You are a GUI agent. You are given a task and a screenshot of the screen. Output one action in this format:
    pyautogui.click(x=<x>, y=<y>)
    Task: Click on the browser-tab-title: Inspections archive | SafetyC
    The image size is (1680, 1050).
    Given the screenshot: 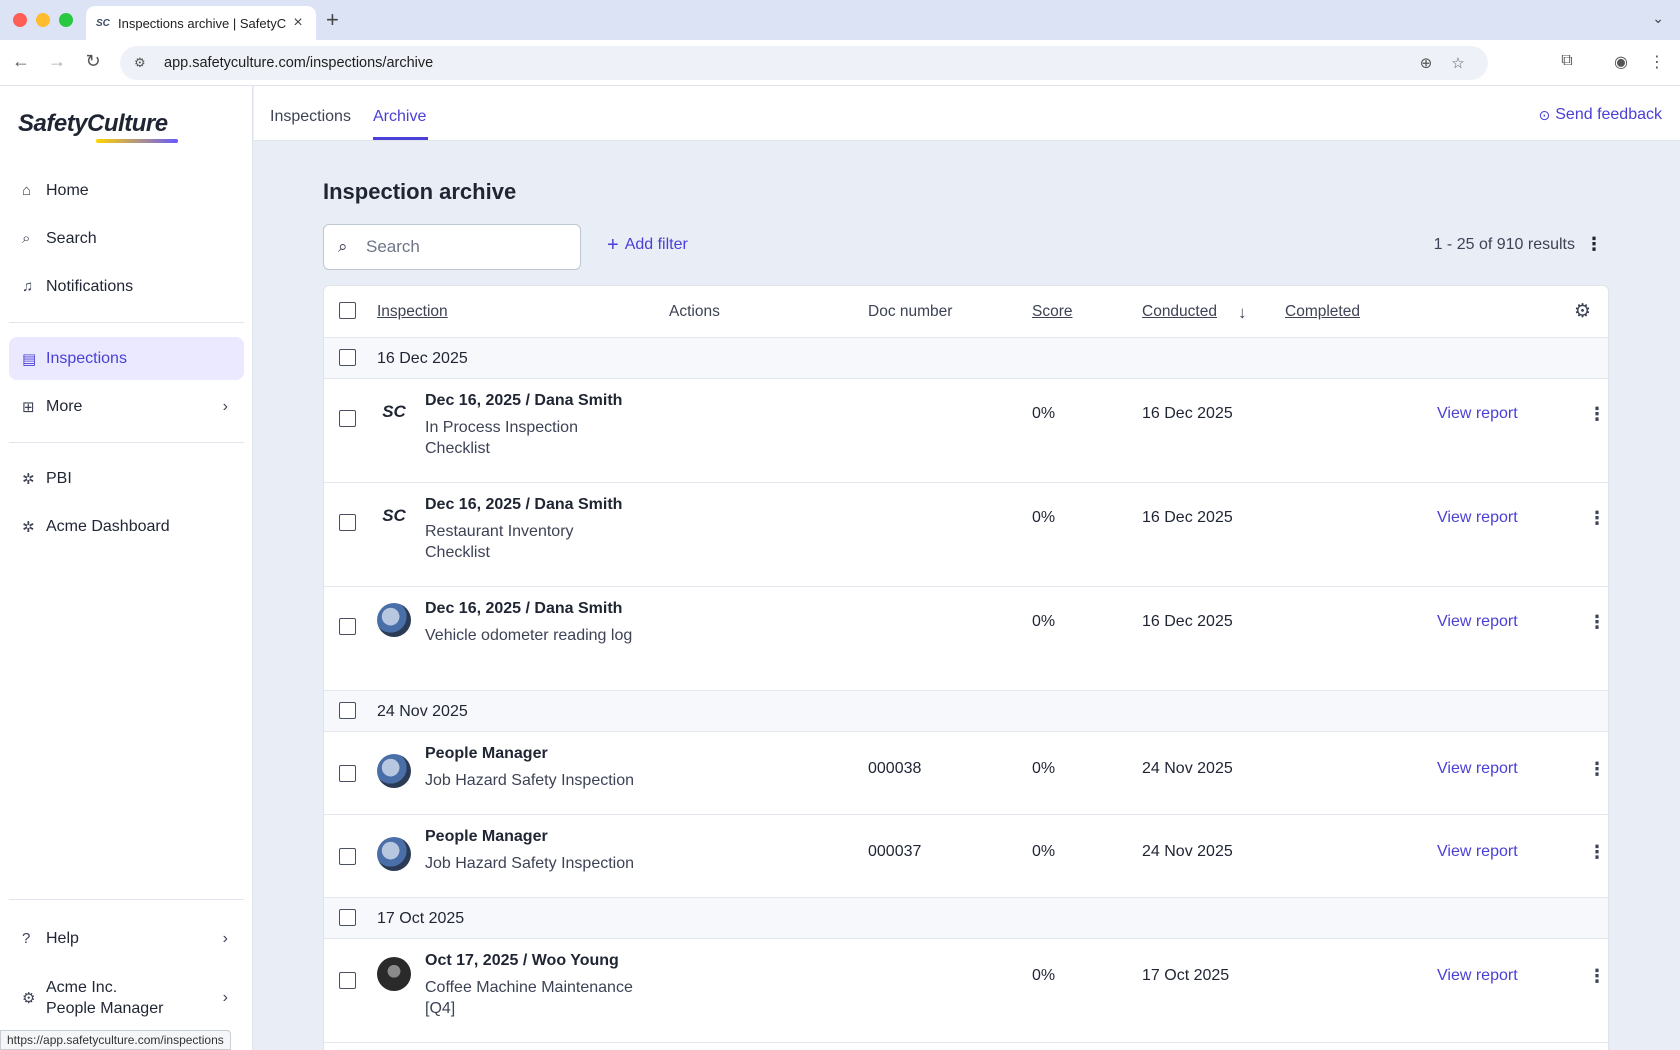 What is the action you would take?
    pyautogui.click(x=202, y=23)
    